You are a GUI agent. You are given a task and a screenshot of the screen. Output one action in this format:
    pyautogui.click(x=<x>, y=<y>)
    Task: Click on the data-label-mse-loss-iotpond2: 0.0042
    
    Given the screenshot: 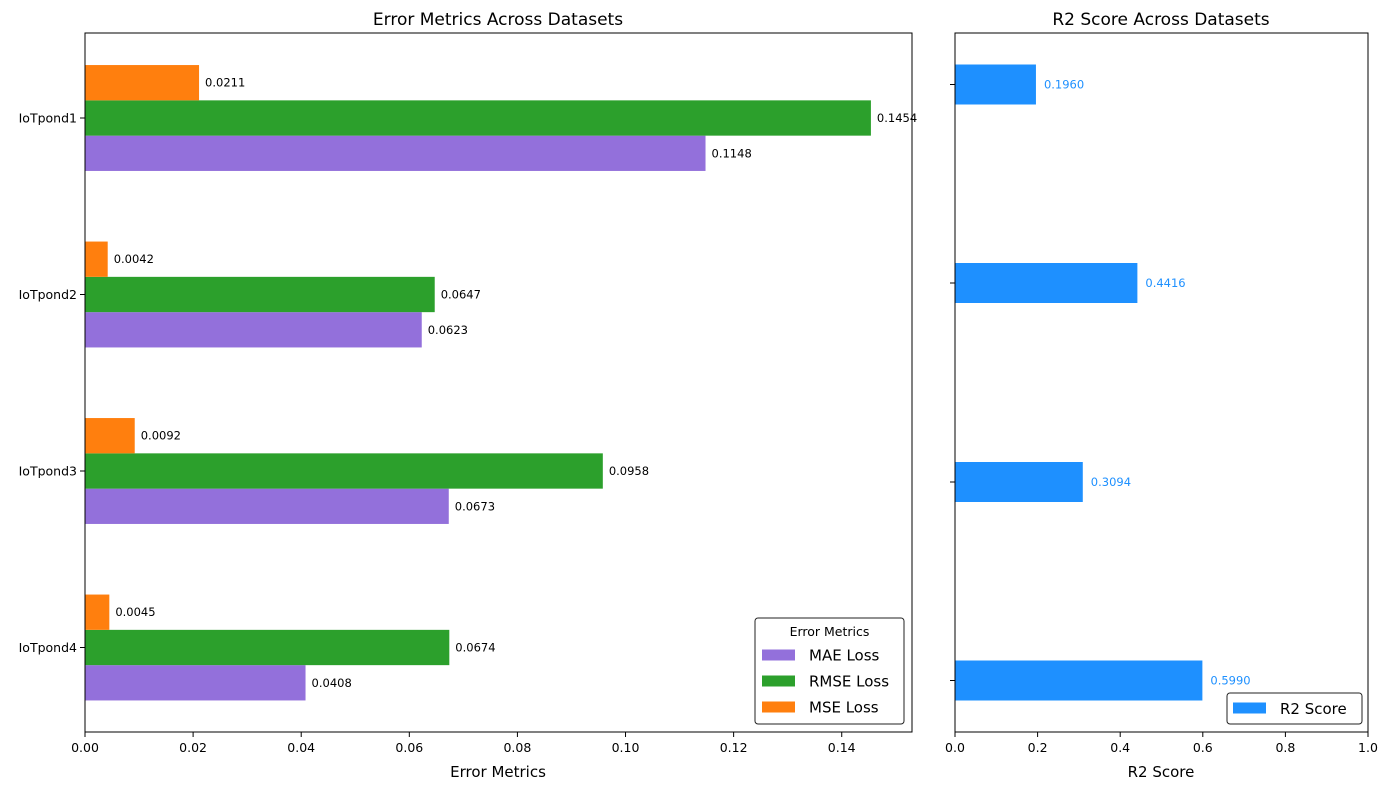 What is the action you would take?
    pyautogui.click(x=134, y=259)
    